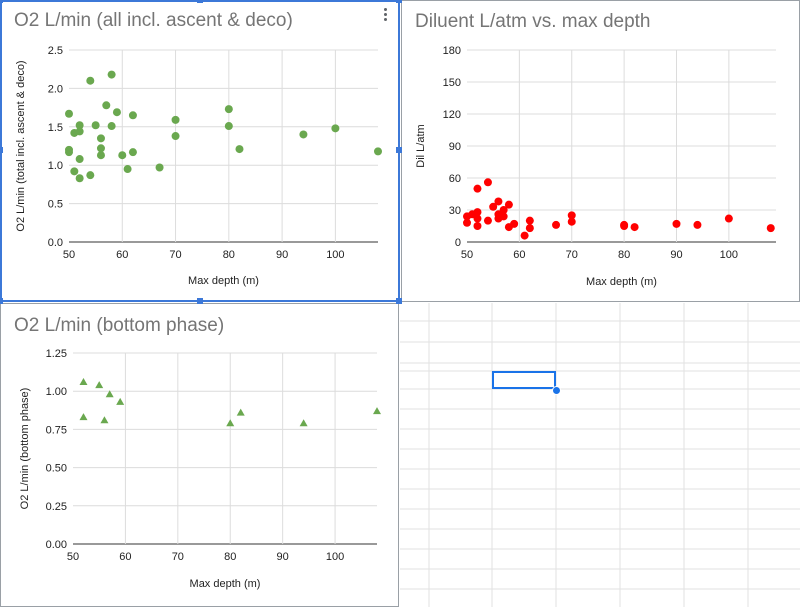  I want to click on y-tick-label: 180, so click(452, 51).